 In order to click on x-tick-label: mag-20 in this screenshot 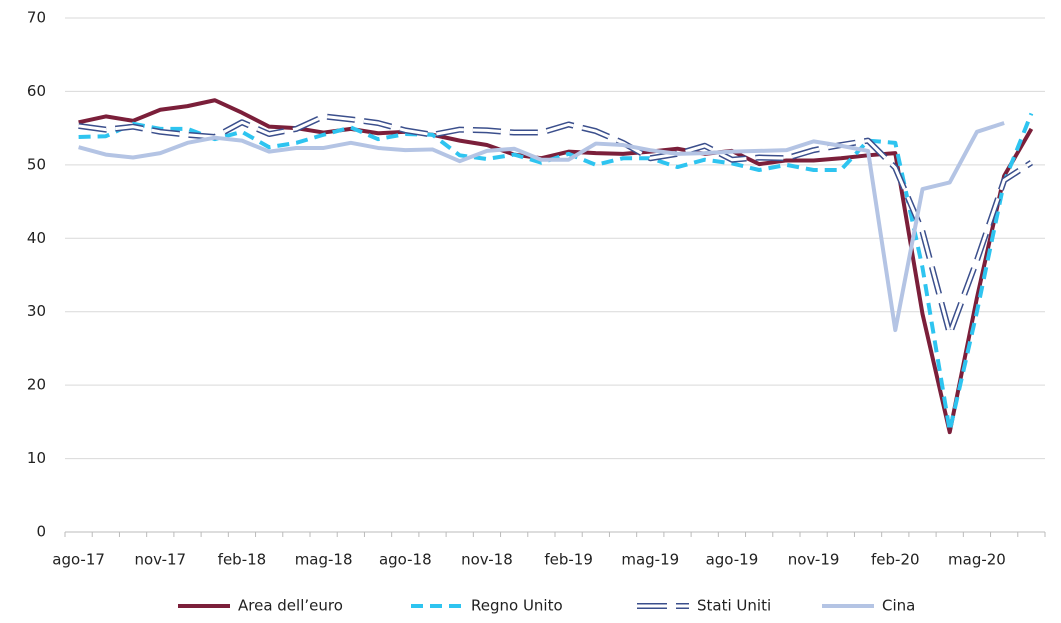, I will do `click(977, 560)`.